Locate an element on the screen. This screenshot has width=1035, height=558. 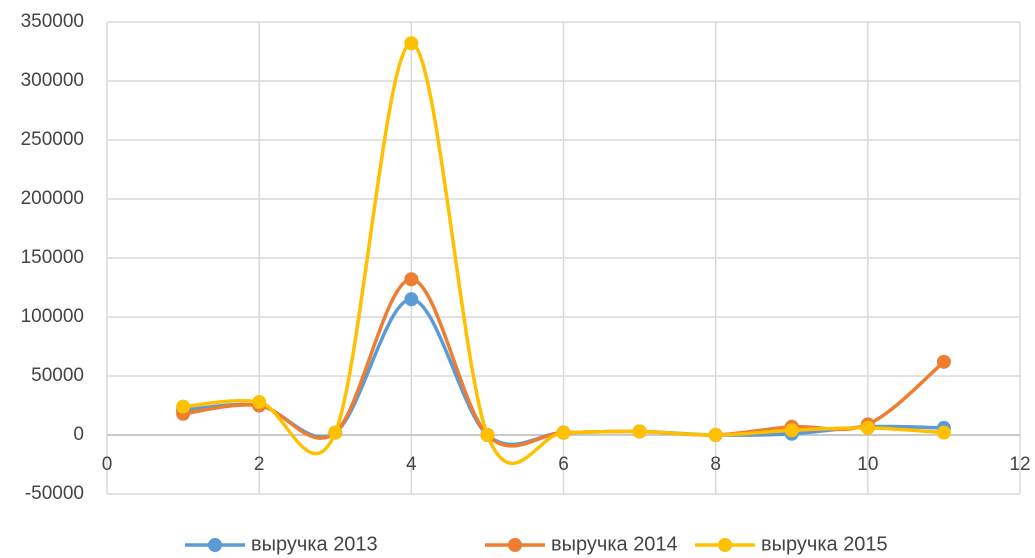
x-tick-label: 10 is located at coordinates (867, 464).